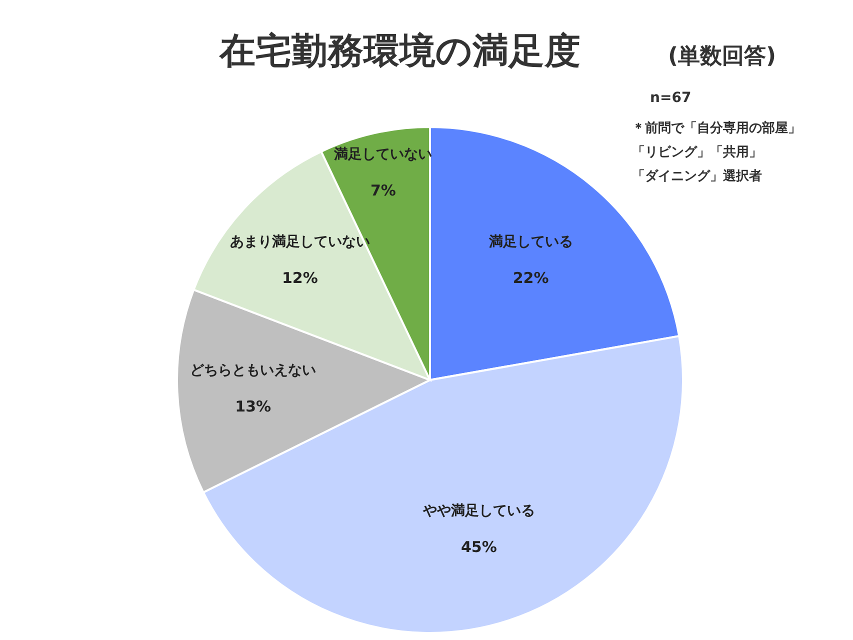  Describe the element at coordinates (253, 370) in the screenshot. I see `slice-label: どちらともいえない` at that location.